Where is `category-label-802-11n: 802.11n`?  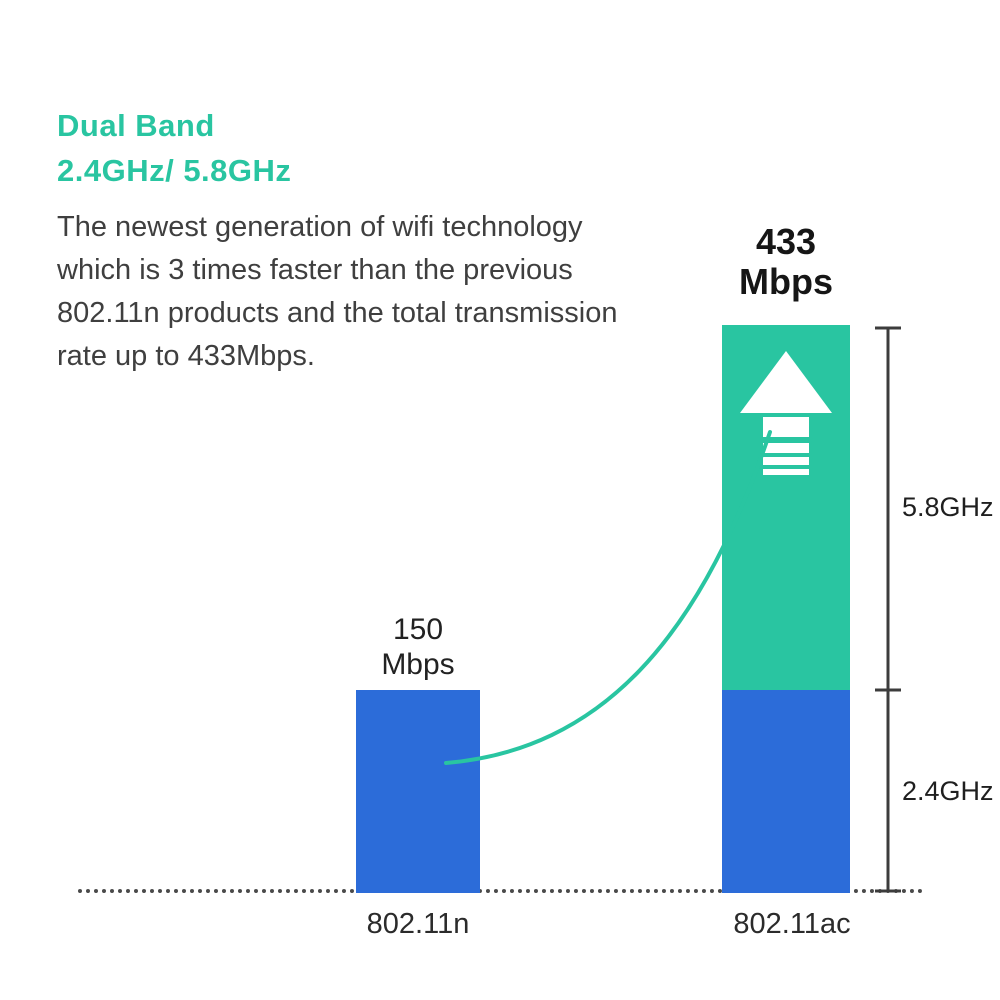 category-label-802-11n: 802.11n is located at coordinates (418, 924).